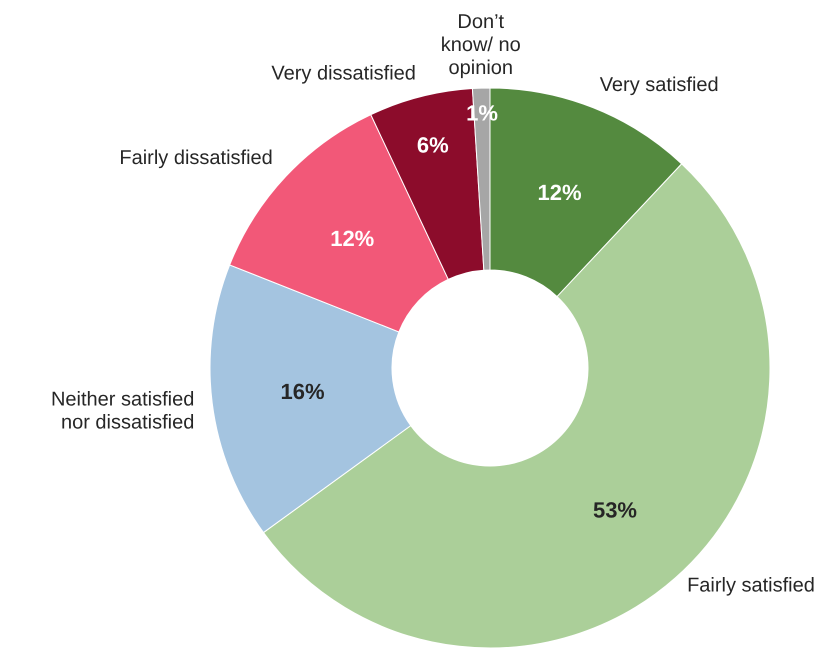 Image resolution: width=840 pixels, height=670 pixels. What do you see at coordinates (659, 85) in the screenshot?
I see `slice-label: Very satisfied` at bounding box center [659, 85].